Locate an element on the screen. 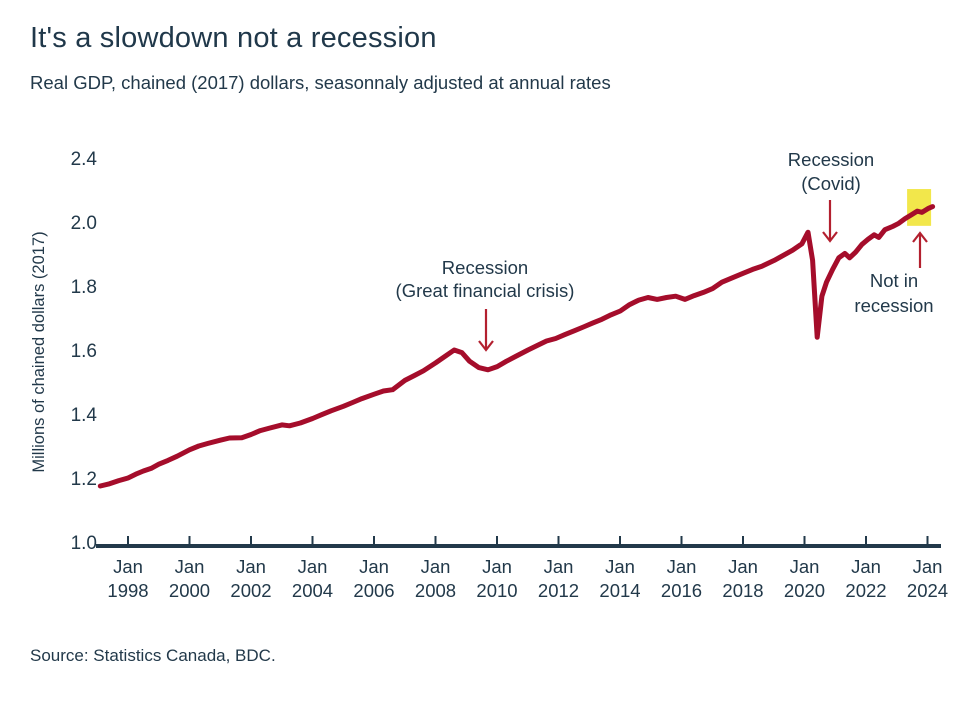 The height and width of the screenshot is (707, 960). x-tick-label: Jan 2018 is located at coordinates (742, 578).